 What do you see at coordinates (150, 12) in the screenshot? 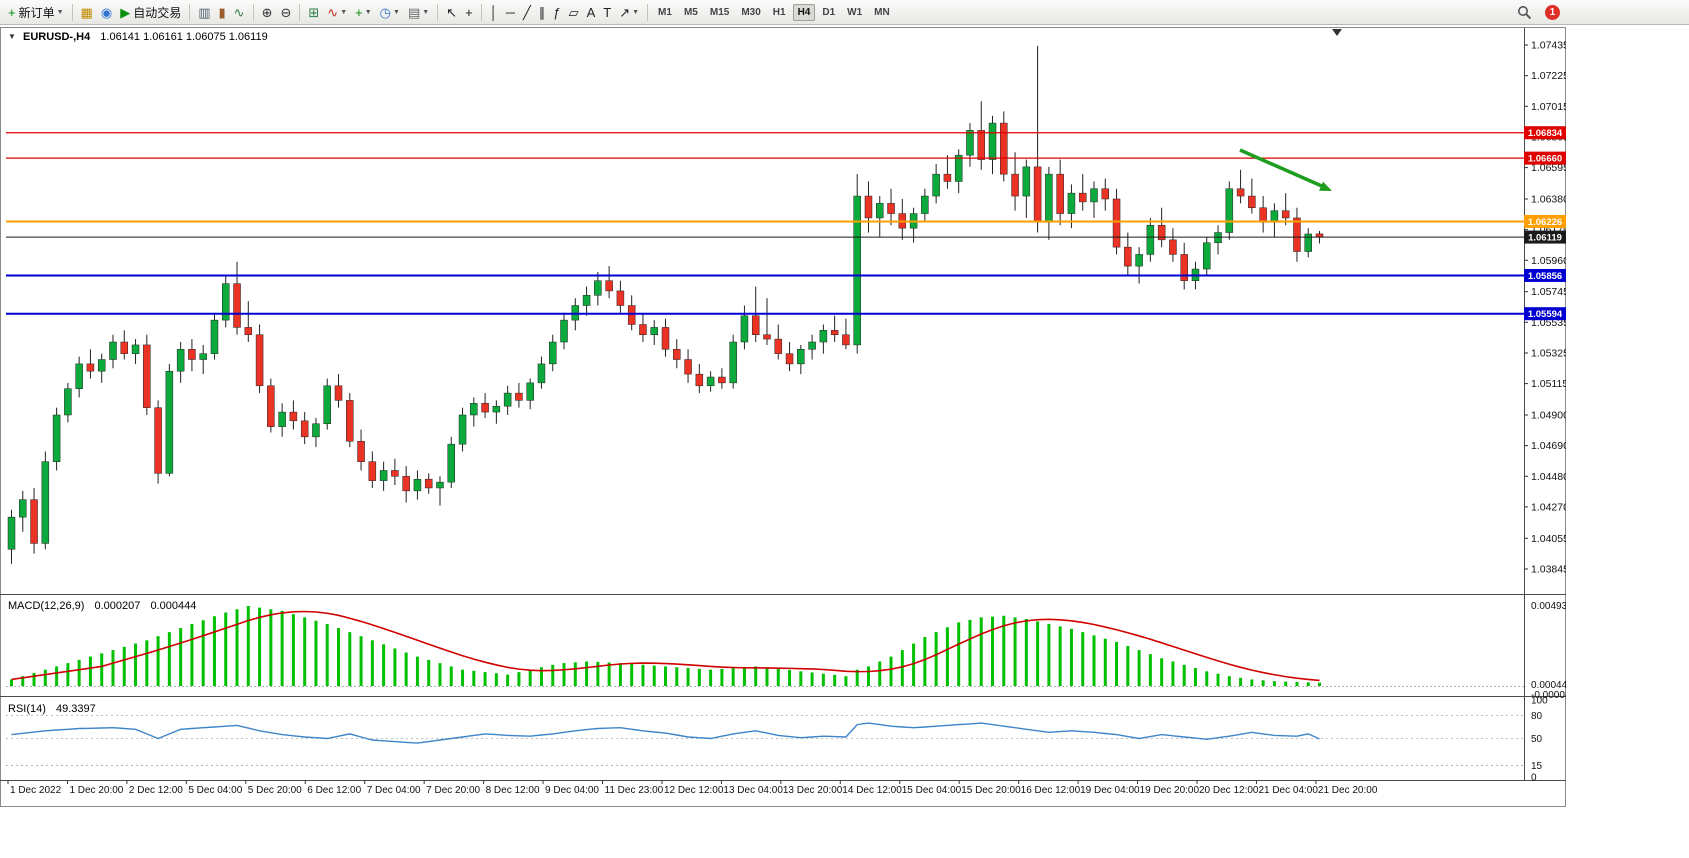
I see `autotrading-button: ▶ 自动交易` at bounding box center [150, 12].